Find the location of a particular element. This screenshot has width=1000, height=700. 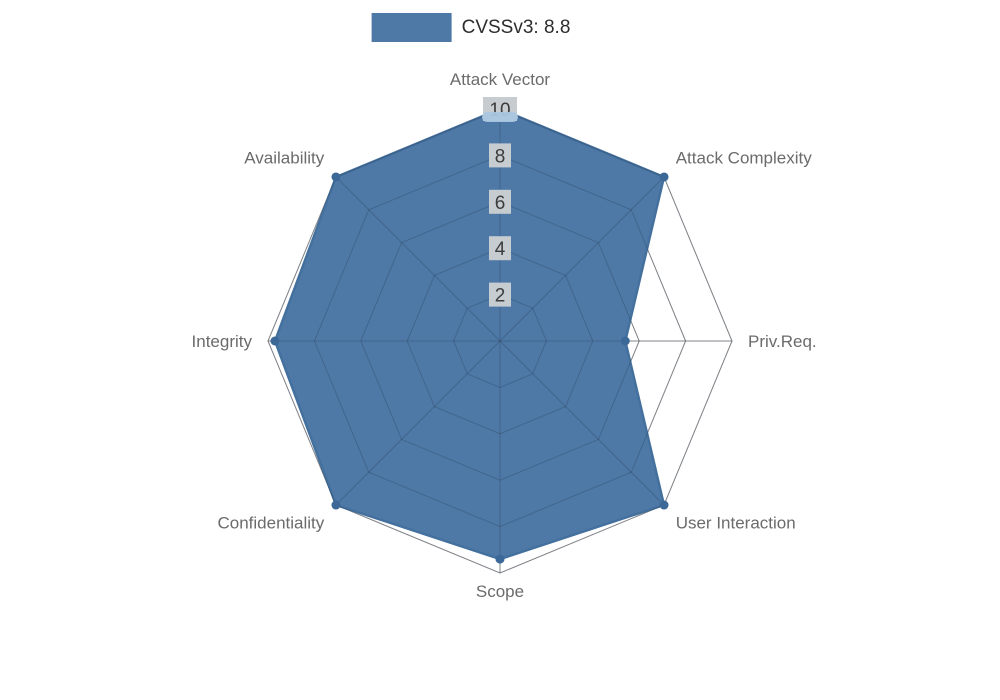

axis-label-attack-vector: Attack Vector is located at coordinates (500, 79).